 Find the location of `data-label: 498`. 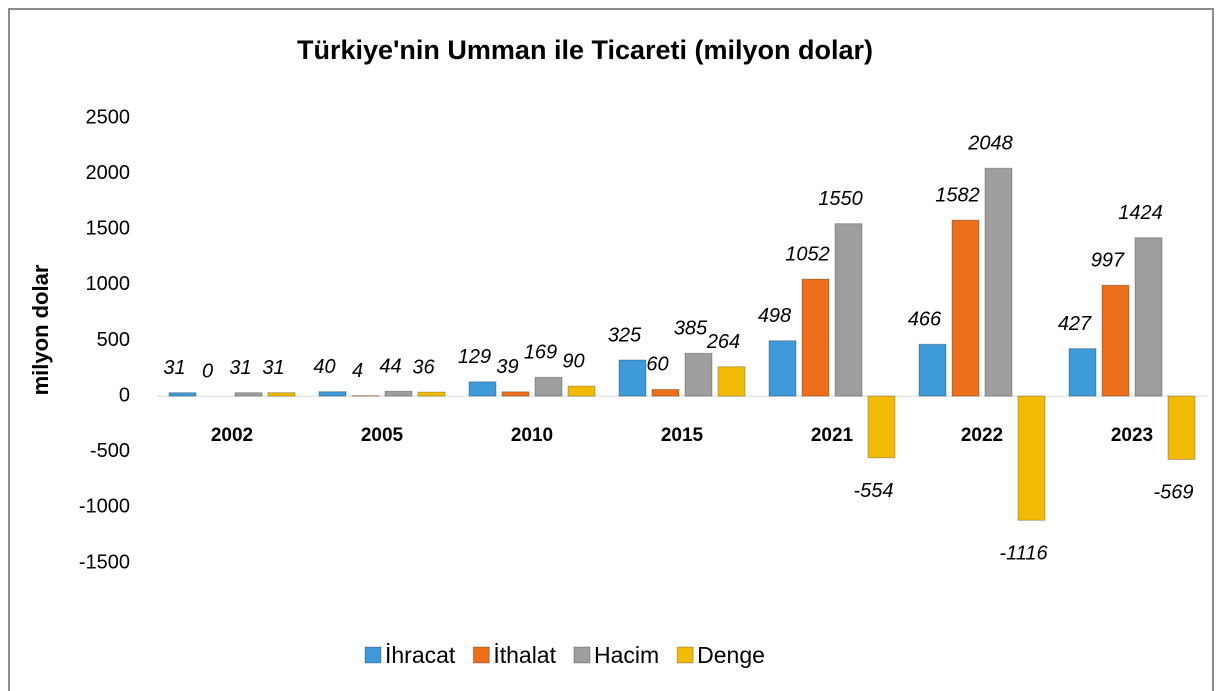

data-label: 498 is located at coordinates (774, 316).